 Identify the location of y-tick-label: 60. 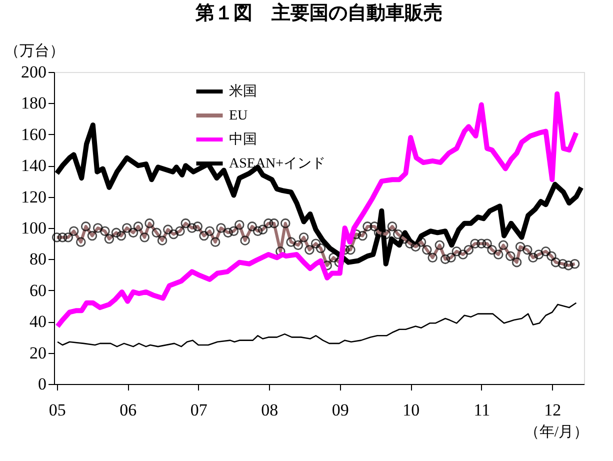
(38, 290).